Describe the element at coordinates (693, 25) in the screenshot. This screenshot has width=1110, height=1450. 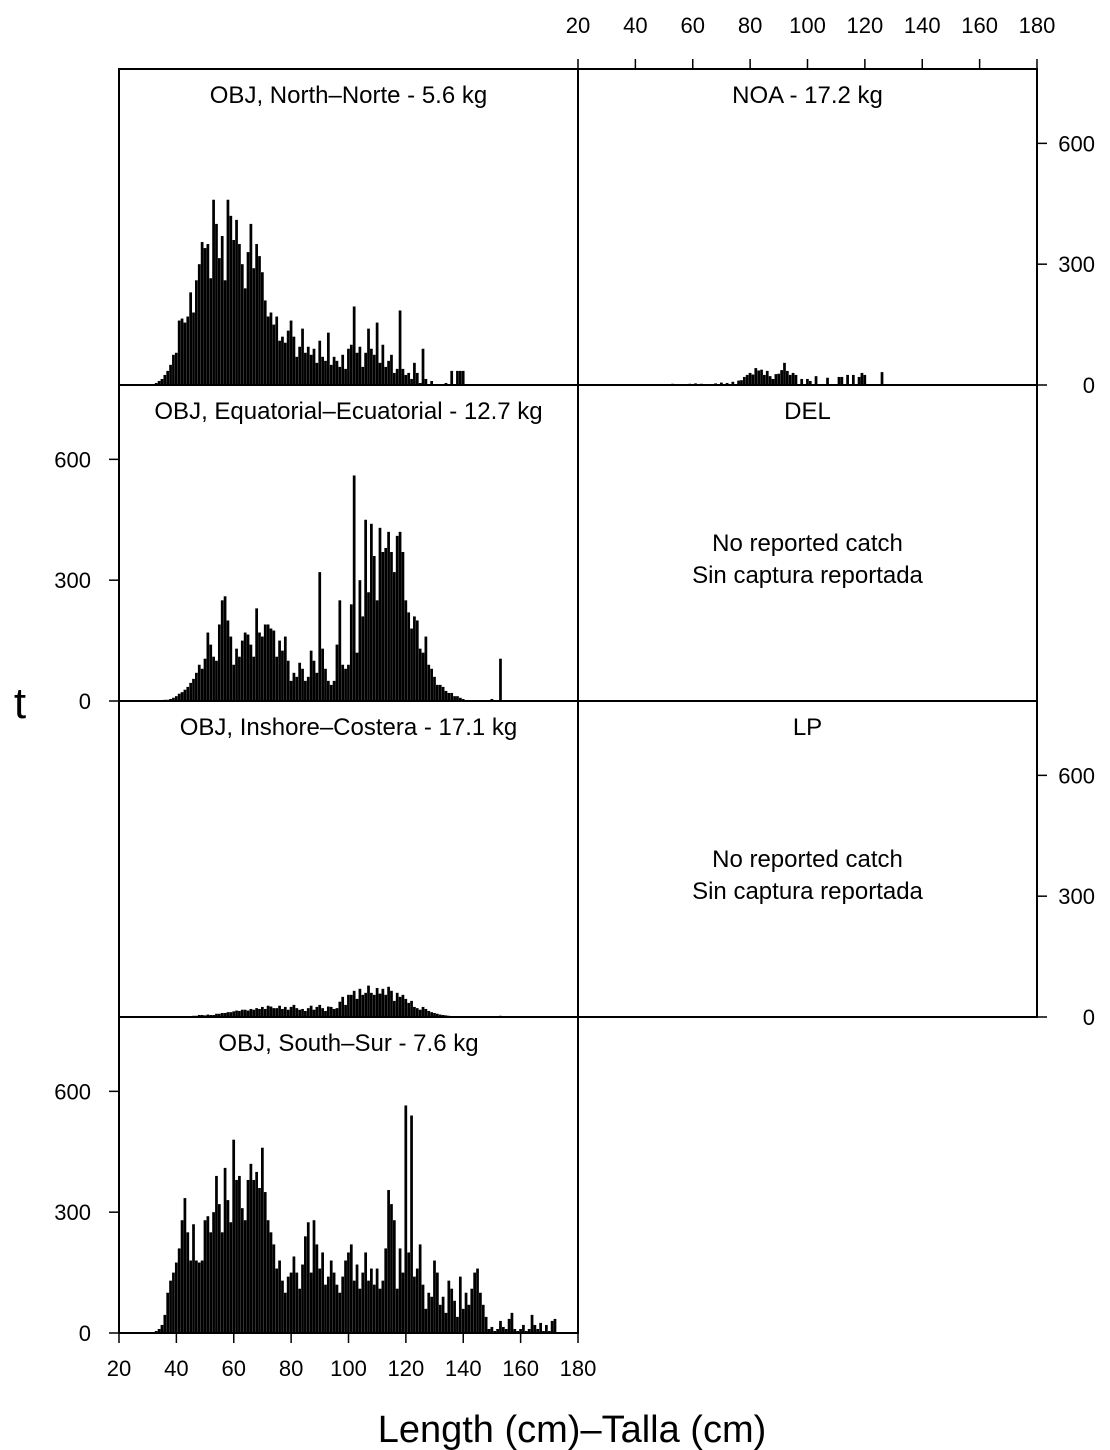
I see `x-tick-label: 60` at that location.